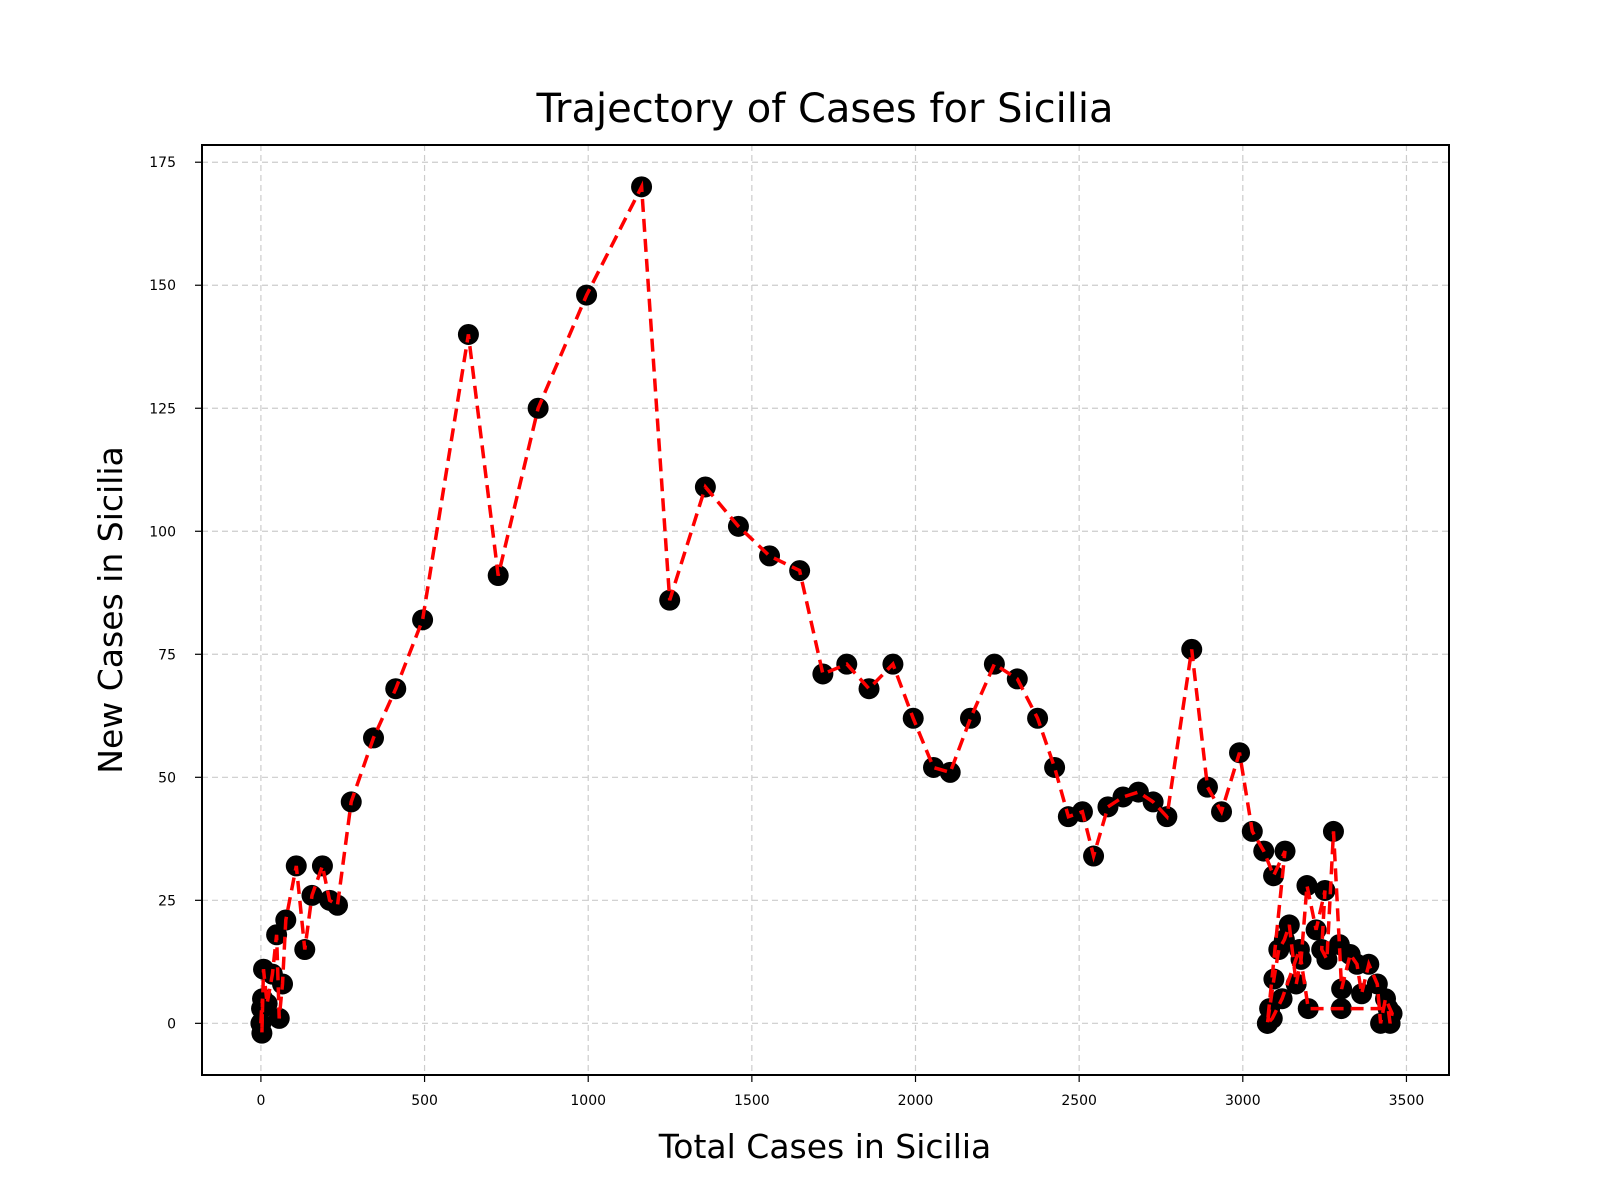 This screenshot has width=1600, height=1200. Describe the element at coordinates (916, 1101) in the screenshot. I see `x-tick-label: 2000` at that location.